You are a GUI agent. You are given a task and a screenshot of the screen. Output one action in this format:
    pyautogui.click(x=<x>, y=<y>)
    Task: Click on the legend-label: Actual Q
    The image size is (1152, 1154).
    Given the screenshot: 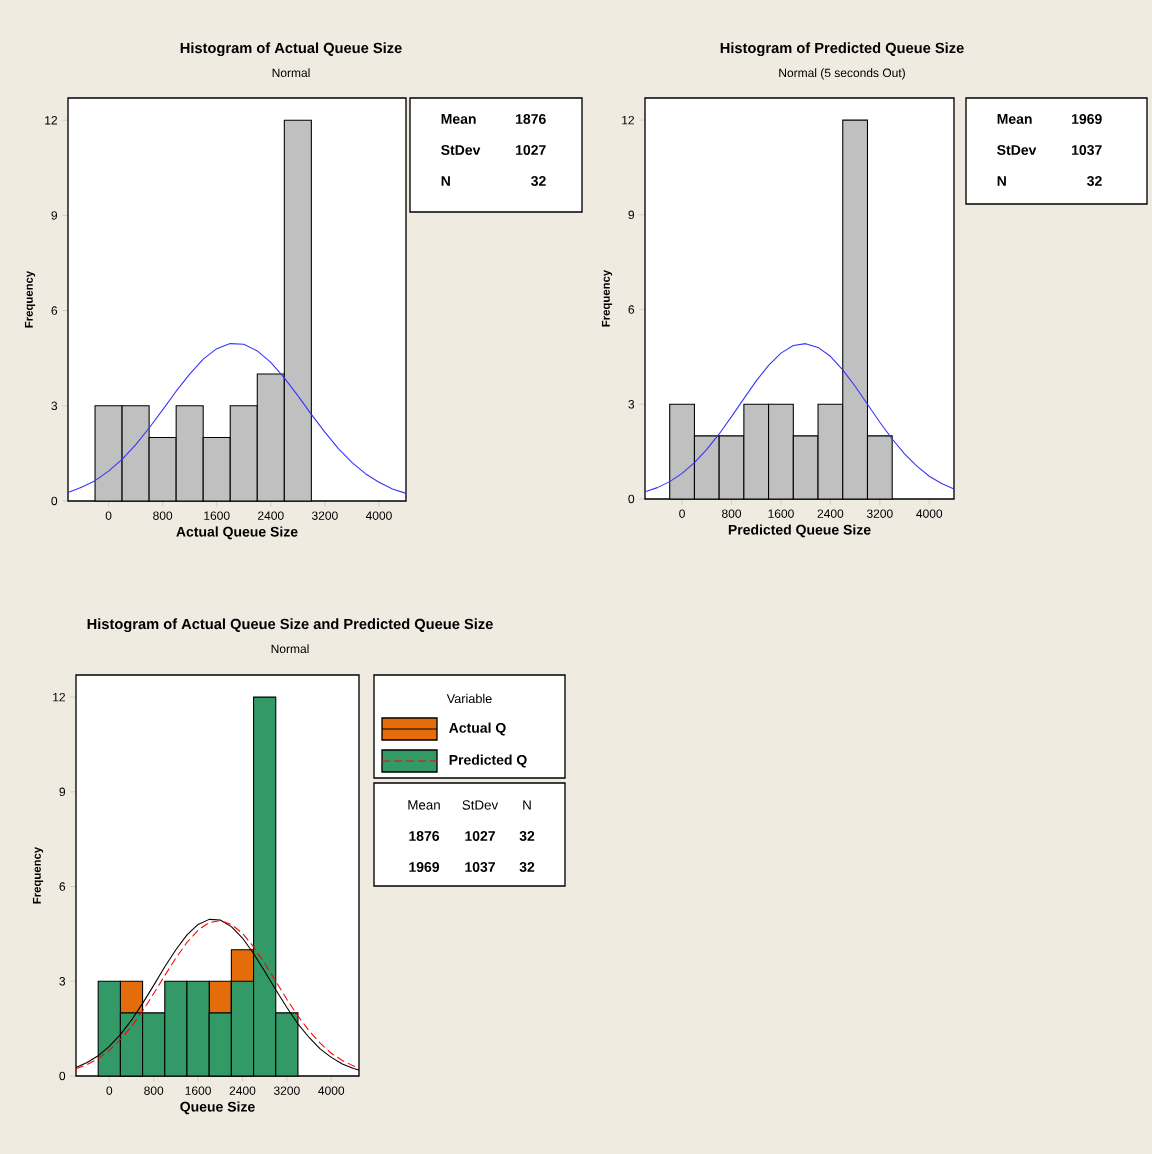 What is the action you would take?
    pyautogui.click(x=477, y=729)
    